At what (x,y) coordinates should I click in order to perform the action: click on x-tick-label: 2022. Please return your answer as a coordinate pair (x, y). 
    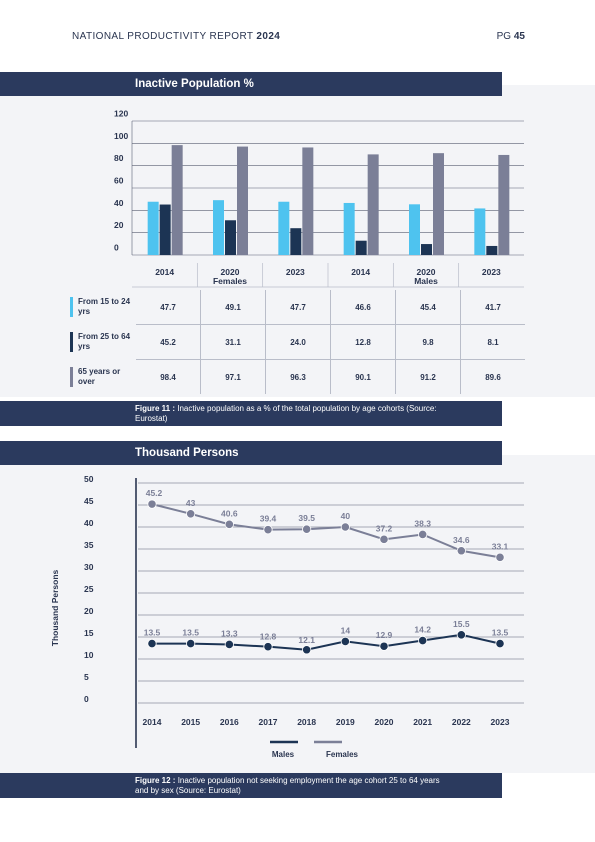
    Looking at the image, I should click on (461, 722).